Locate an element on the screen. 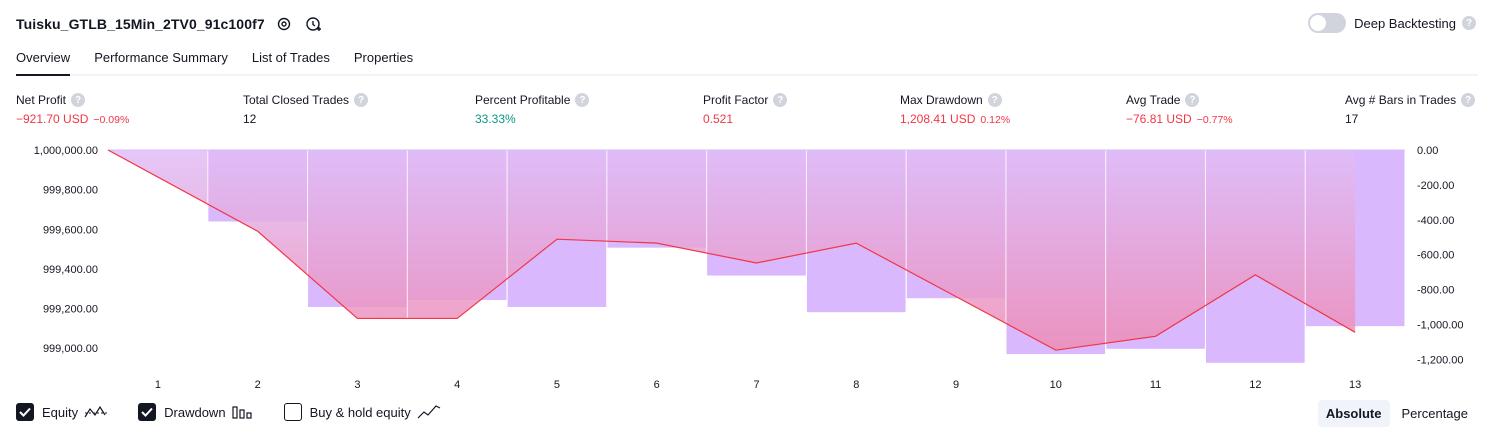 The image size is (1494, 438). equity-tick-label: 999,400.00 is located at coordinates (70, 270).